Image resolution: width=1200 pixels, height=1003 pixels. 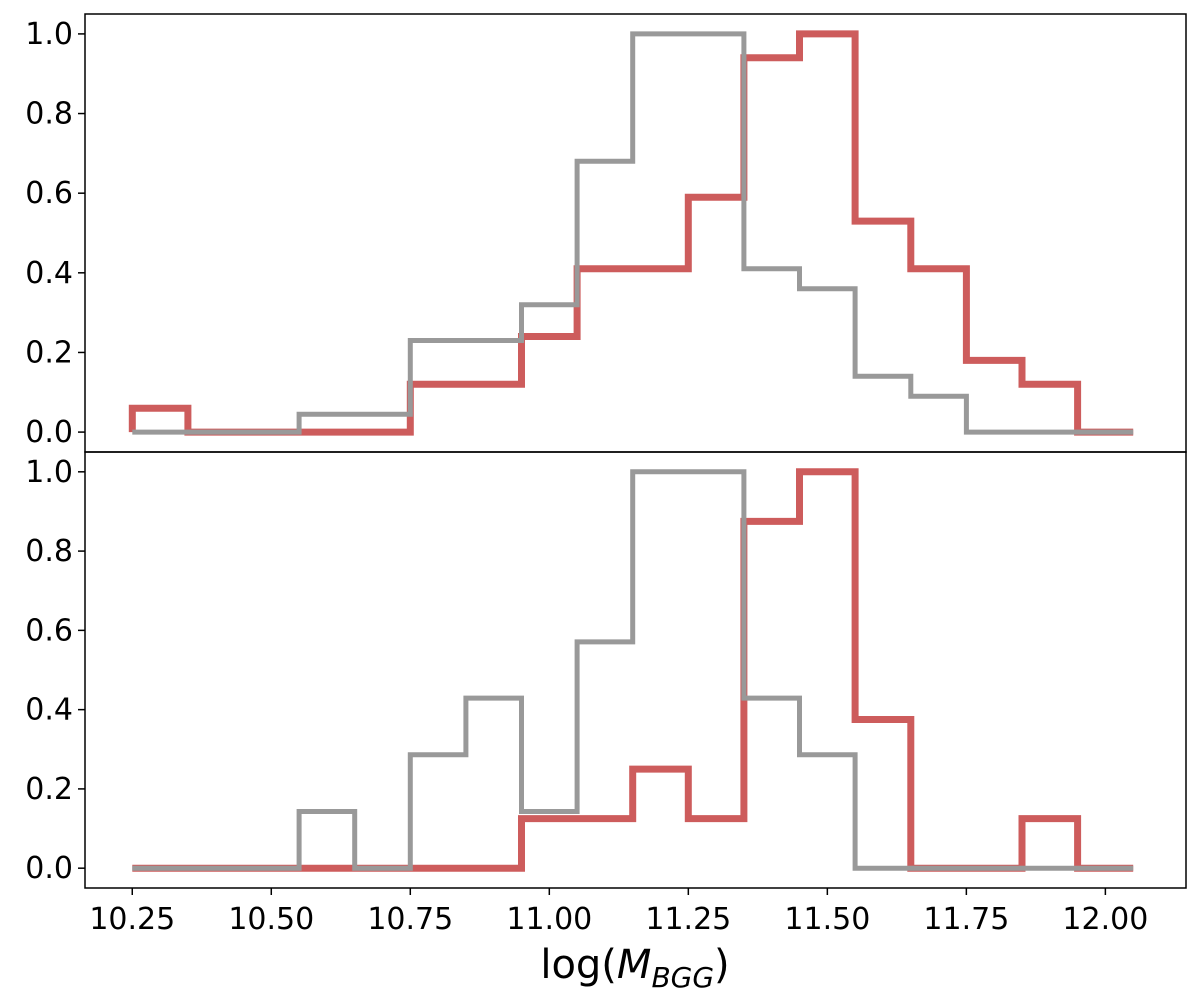 I want to click on x-tick-label: 11.75, so click(x=966, y=919).